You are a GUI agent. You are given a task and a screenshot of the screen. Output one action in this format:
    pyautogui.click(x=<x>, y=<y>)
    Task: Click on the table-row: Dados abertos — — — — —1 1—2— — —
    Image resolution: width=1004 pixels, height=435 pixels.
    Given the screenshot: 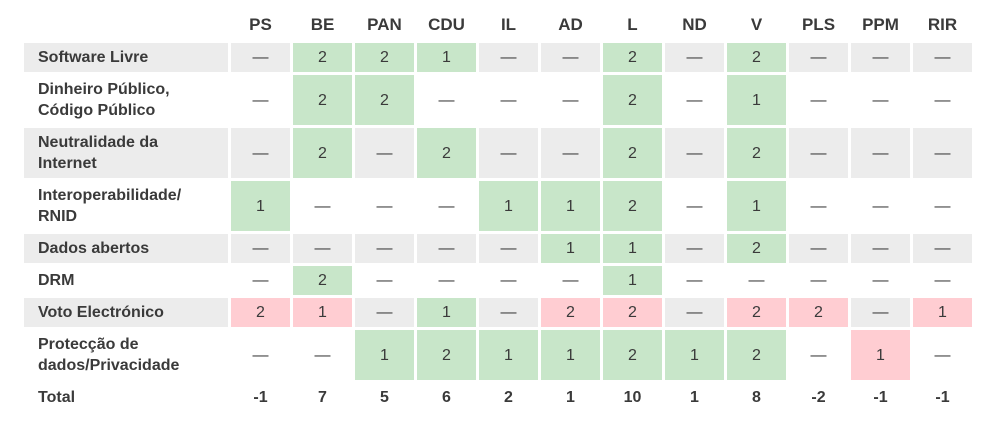 What is the action you would take?
    pyautogui.click(x=498, y=248)
    